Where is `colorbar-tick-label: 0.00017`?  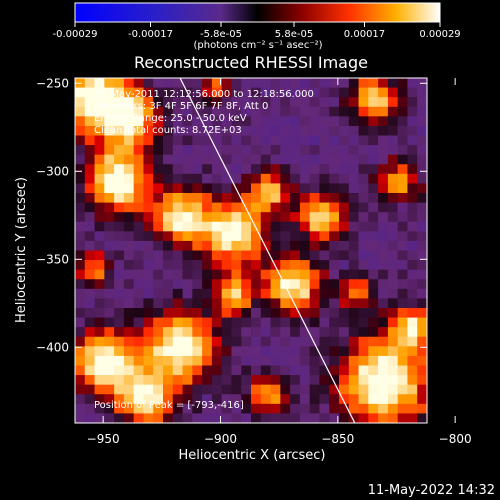 colorbar-tick-label: 0.00017 is located at coordinates (364, 34).